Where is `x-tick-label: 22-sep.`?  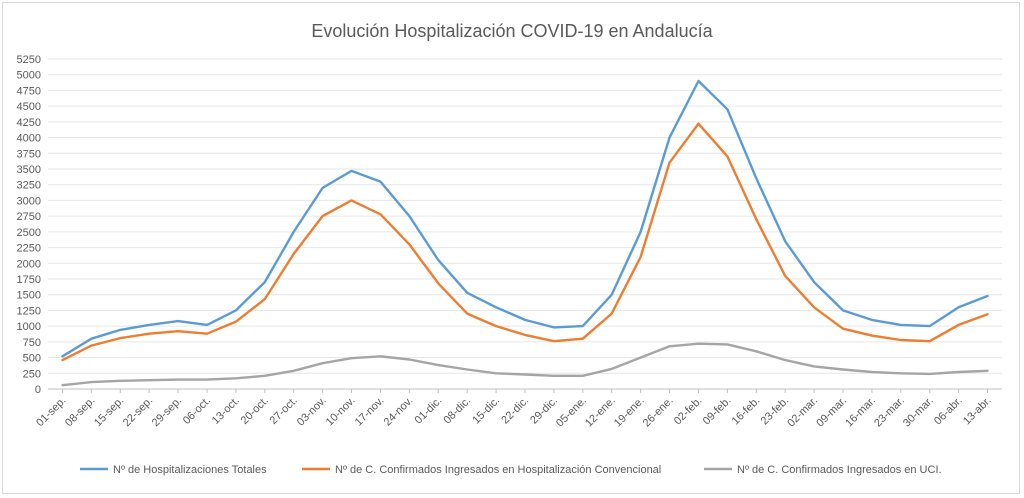 x-tick-label: 22-sep. is located at coordinates (138, 412).